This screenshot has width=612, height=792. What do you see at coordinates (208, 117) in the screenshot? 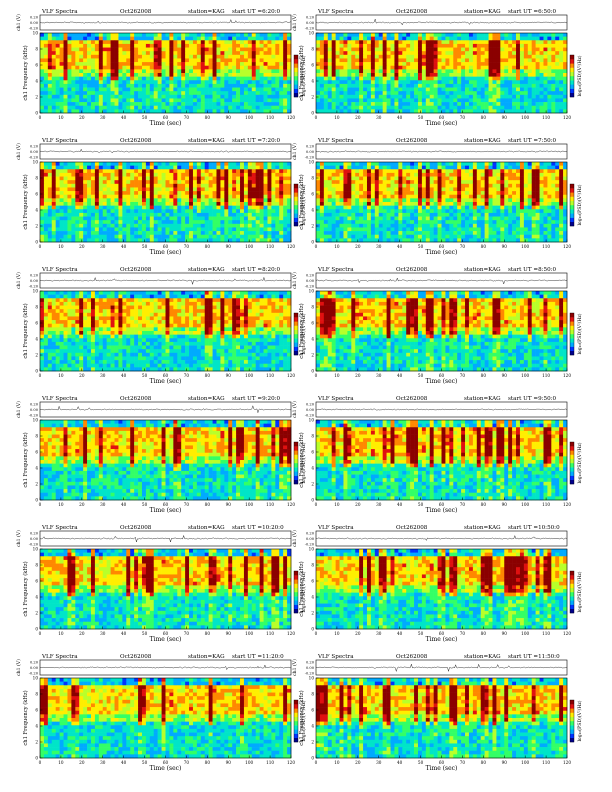
I see `time-tick-label: 80` at bounding box center [208, 117].